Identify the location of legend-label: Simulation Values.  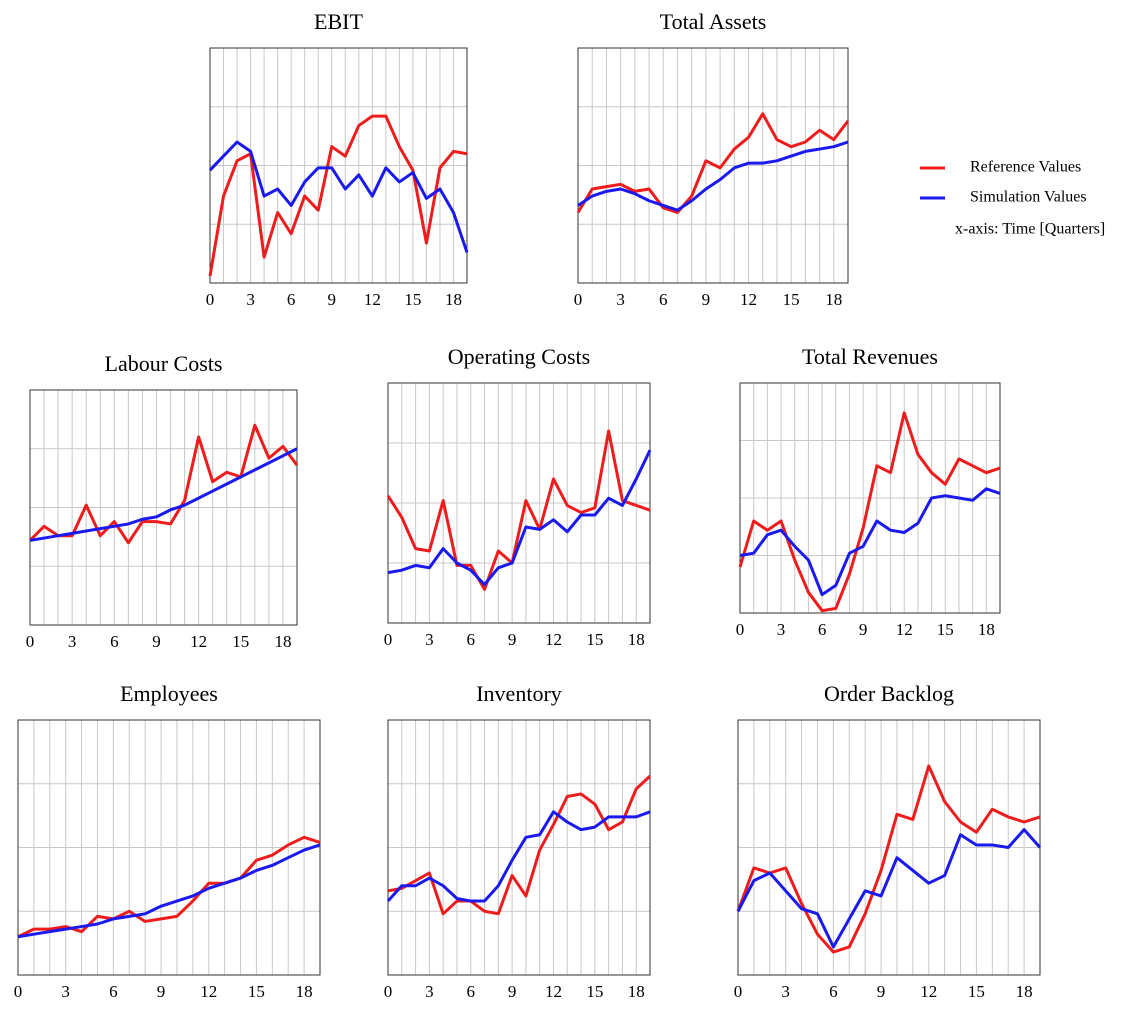
(1028, 197).